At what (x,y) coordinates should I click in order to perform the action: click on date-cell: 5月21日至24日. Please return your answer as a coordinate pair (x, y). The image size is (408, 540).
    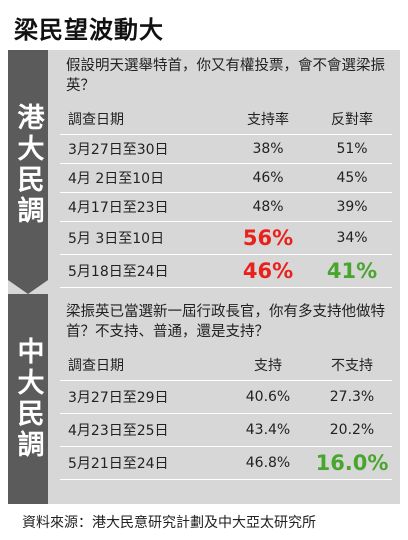
    Looking at the image, I should click on (118, 464).